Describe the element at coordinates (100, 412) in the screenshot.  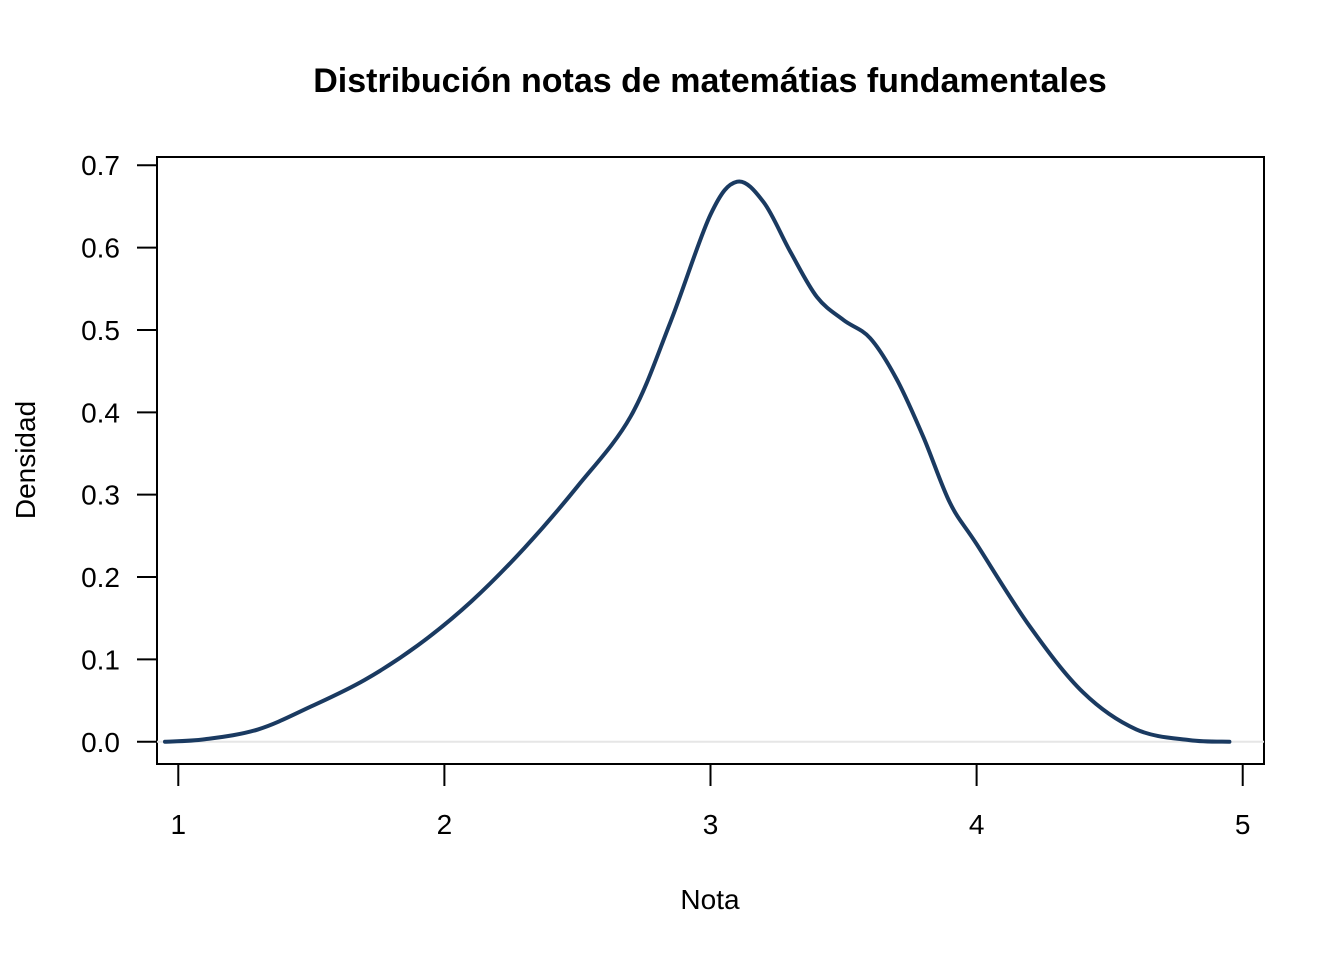
I see `y-tick-label: 0.4` at that location.